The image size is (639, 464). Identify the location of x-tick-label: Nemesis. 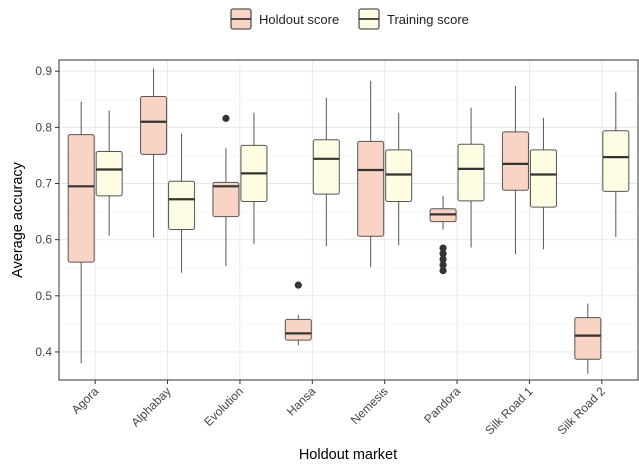
(369, 405).